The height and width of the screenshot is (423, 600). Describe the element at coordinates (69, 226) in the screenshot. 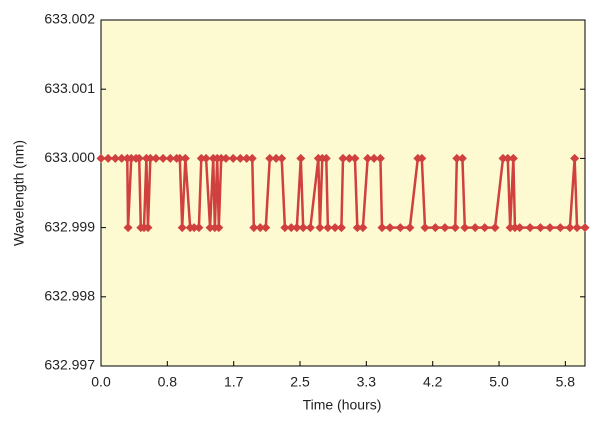

I see `y-tick-label: 632.999` at that location.